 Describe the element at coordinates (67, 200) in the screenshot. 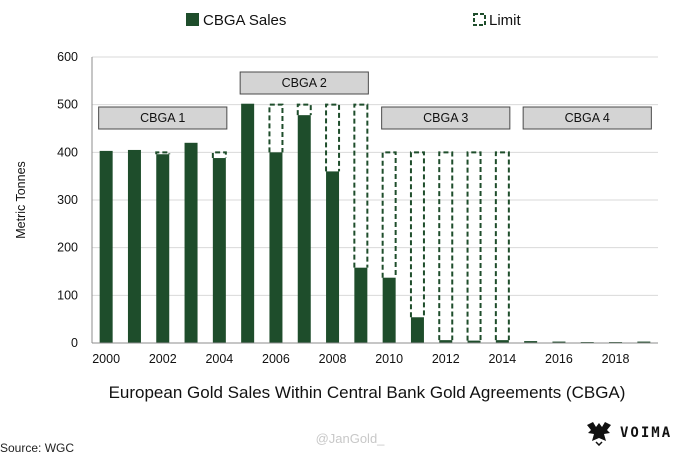

I see `y-tick-label: 300` at that location.